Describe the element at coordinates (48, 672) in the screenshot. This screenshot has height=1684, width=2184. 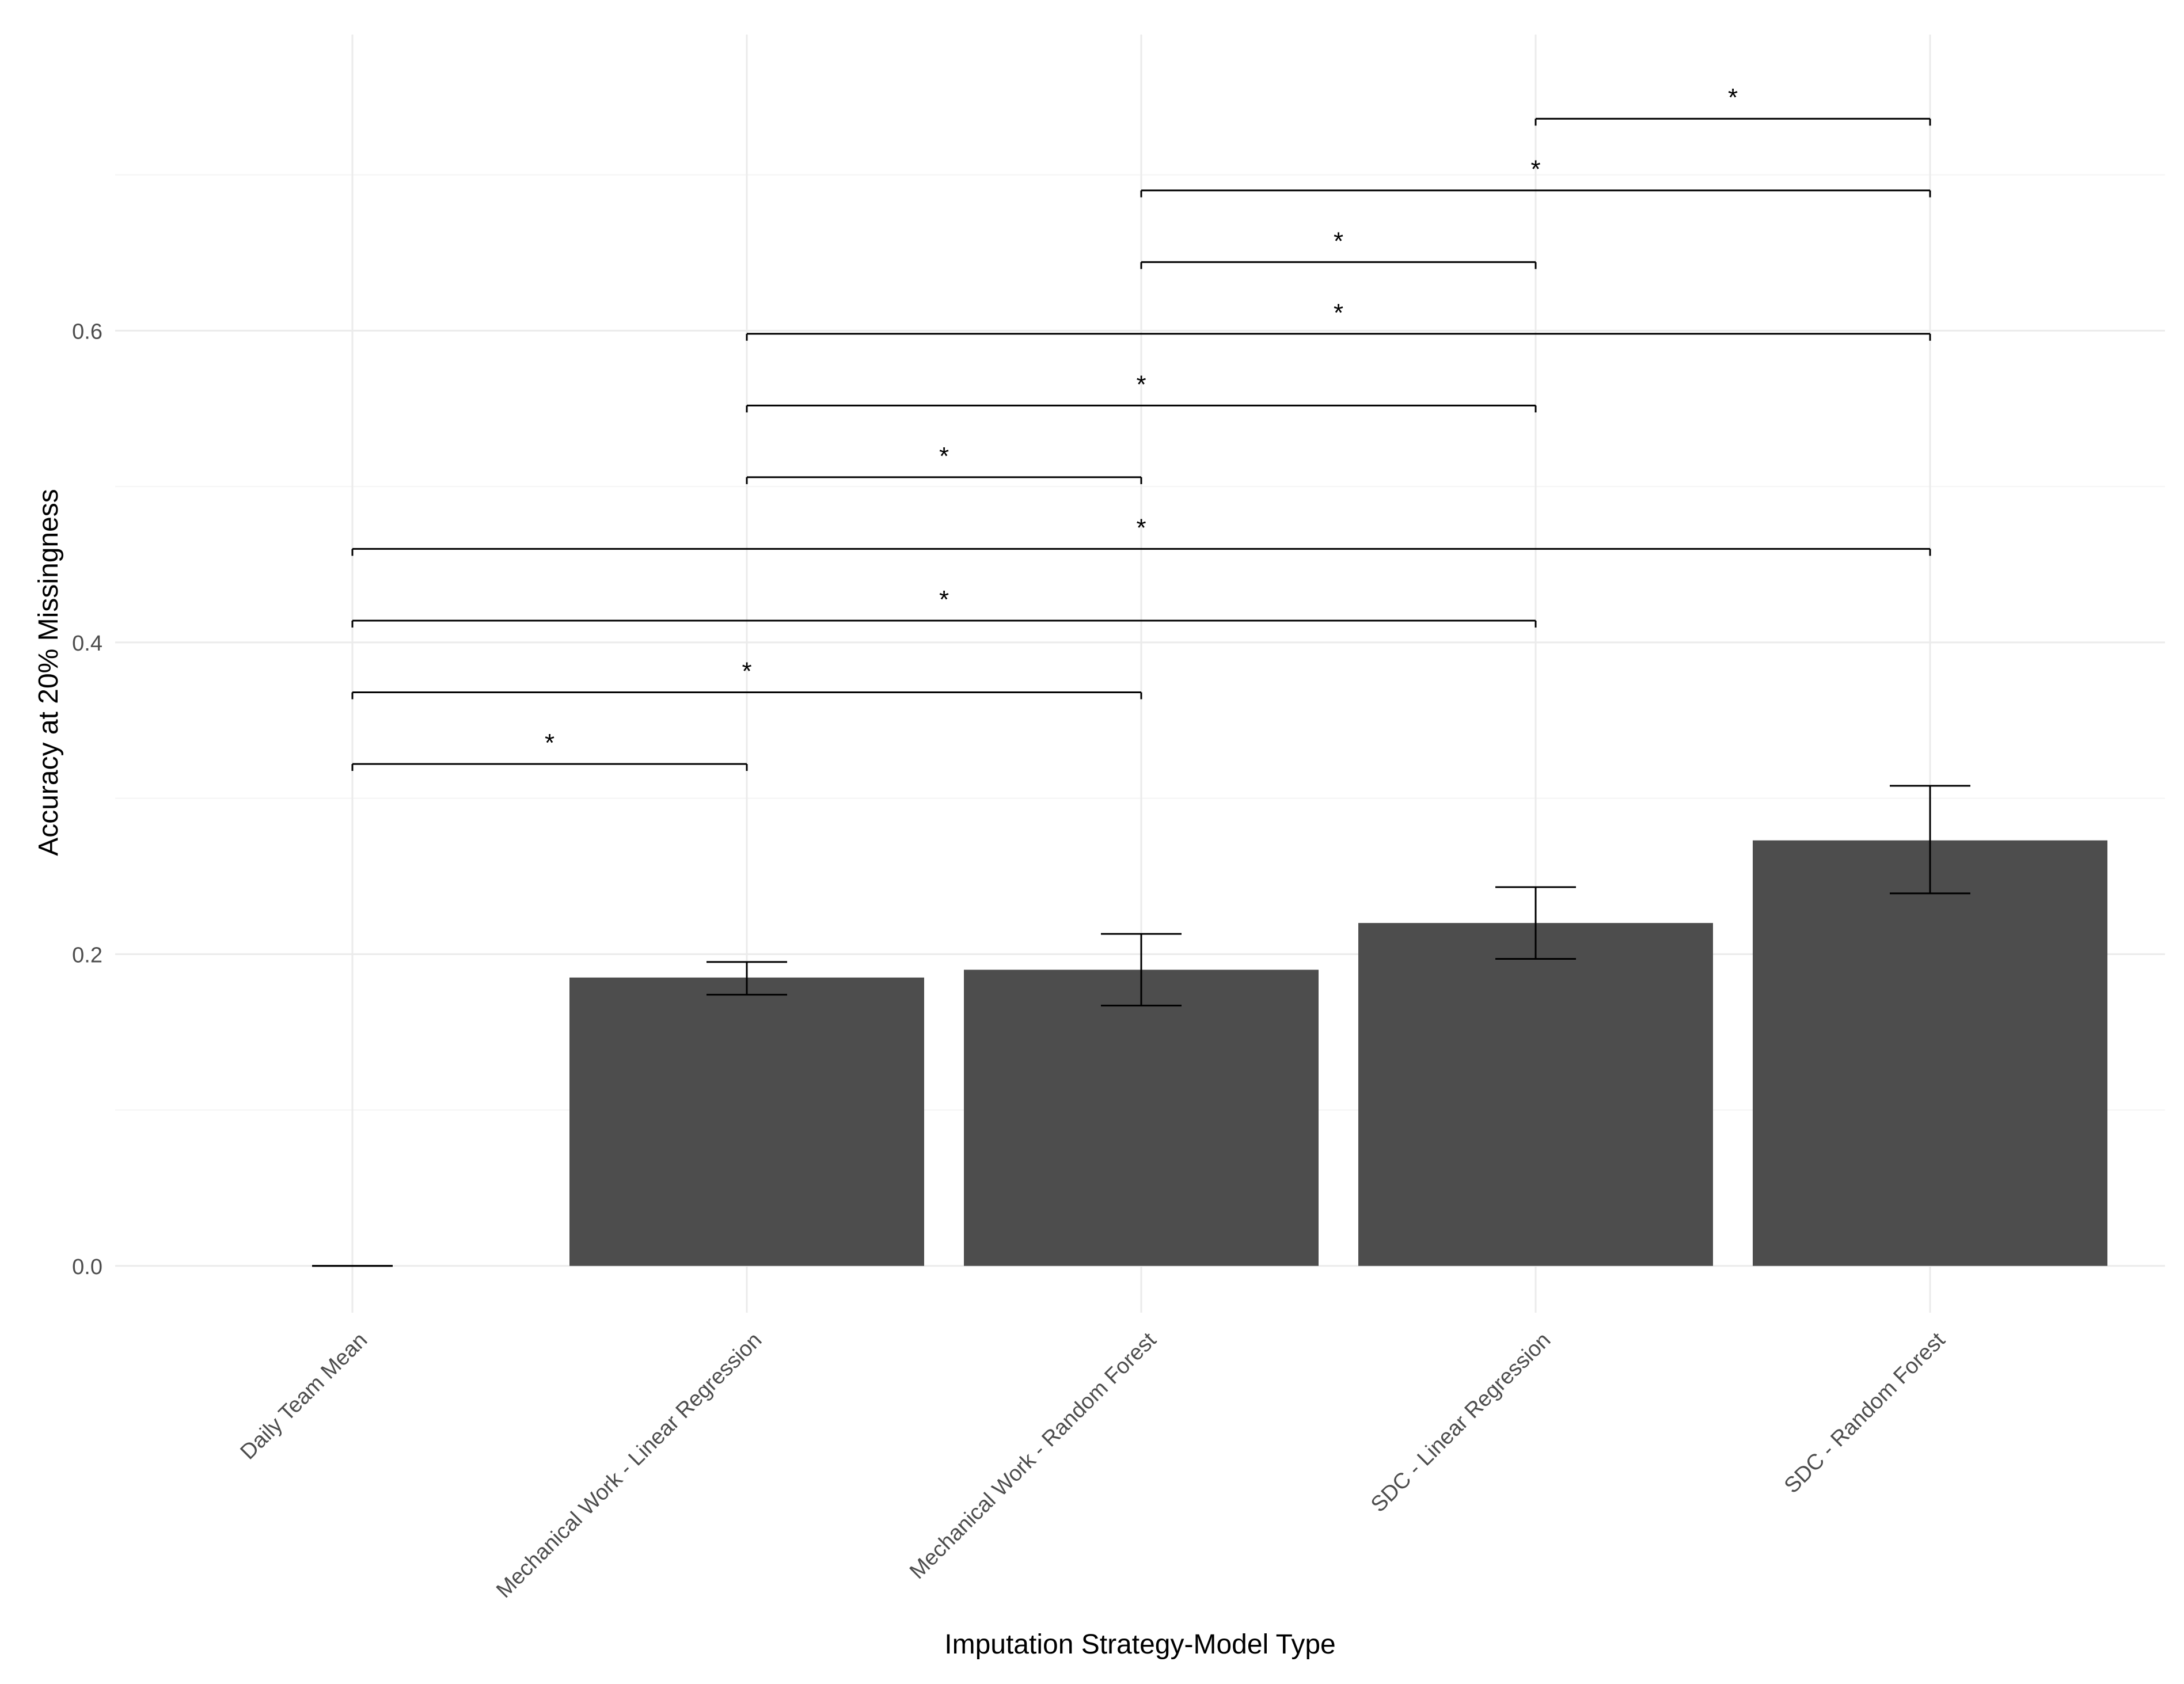
I see `y-axis-title: Accuracy at 20% Missingness` at that location.